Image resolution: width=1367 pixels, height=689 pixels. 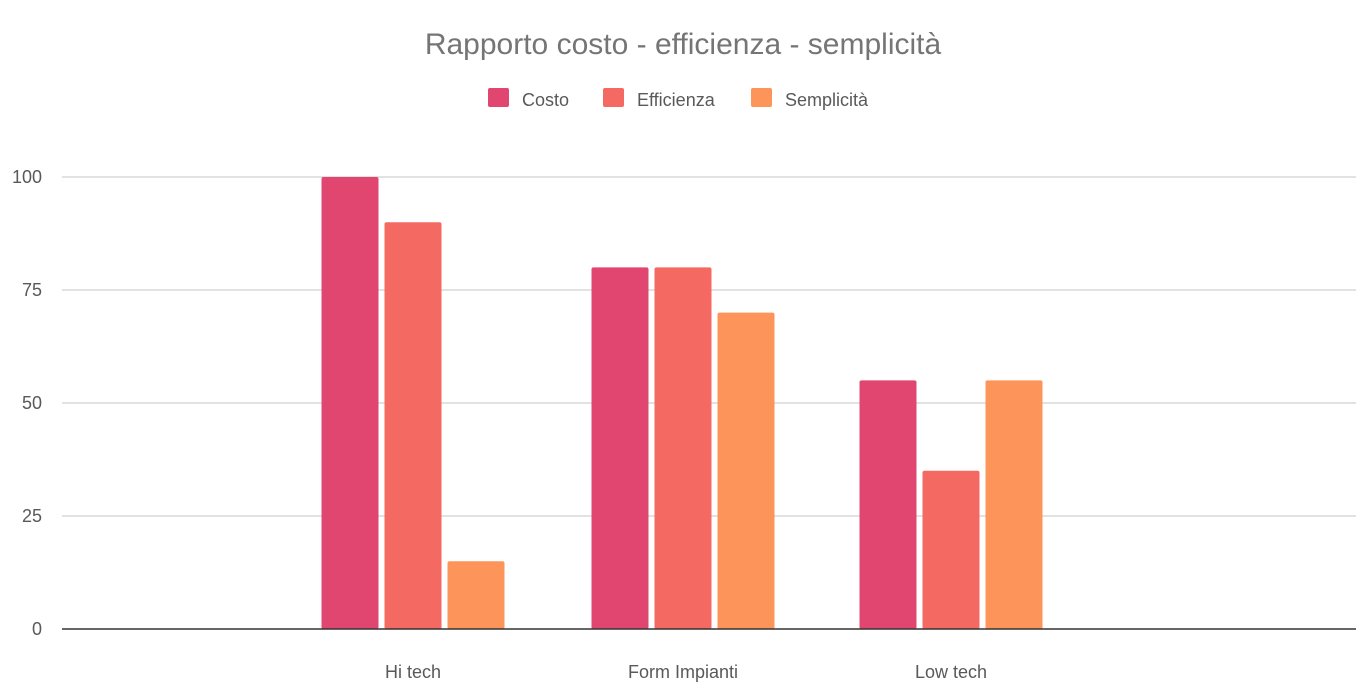 I want to click on bar-semplicit-hi-tech, so click(x=476, y=595).